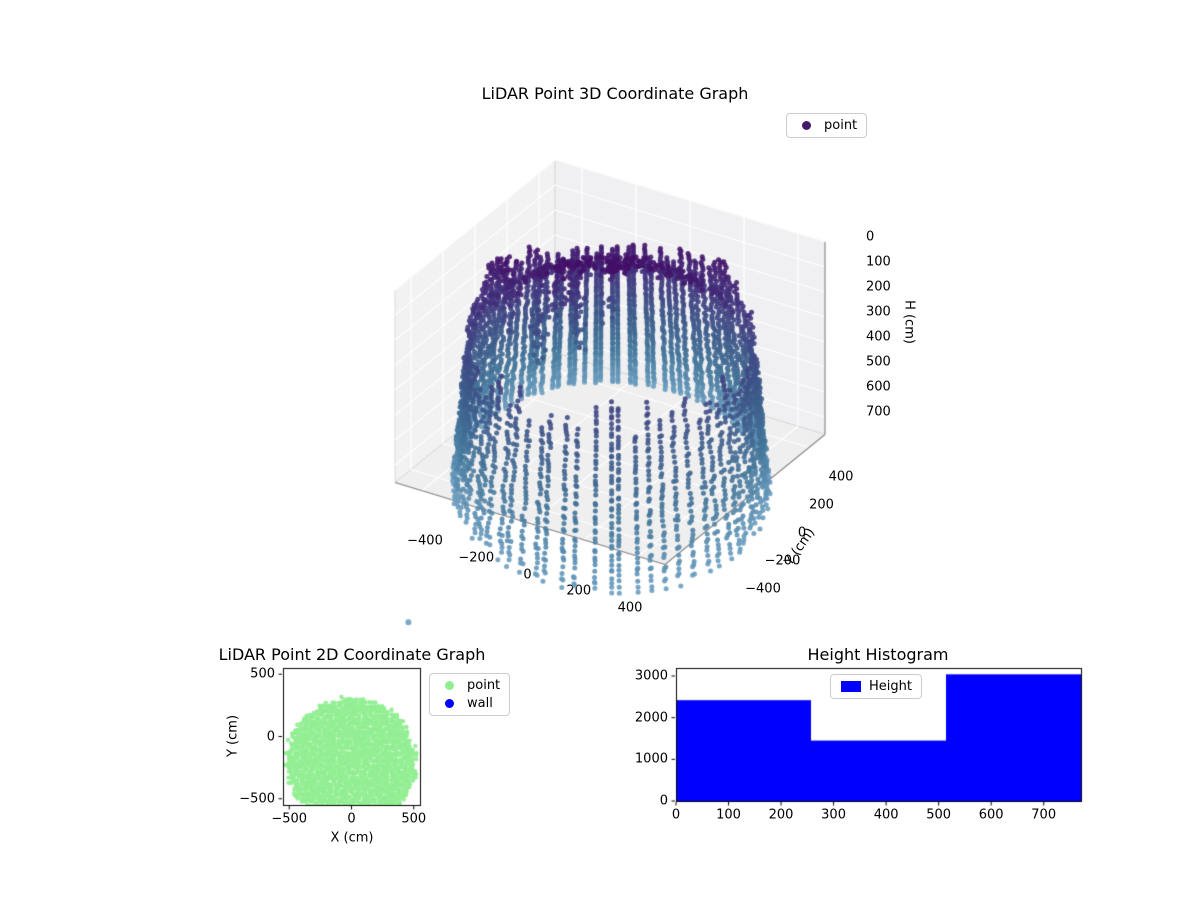 This screenshot has height=900, width=1200. What do you see at coordinates (470, 694) in the screenshot?
I see `chart-2d-legend: point wall` at bounding box center [470, 694].